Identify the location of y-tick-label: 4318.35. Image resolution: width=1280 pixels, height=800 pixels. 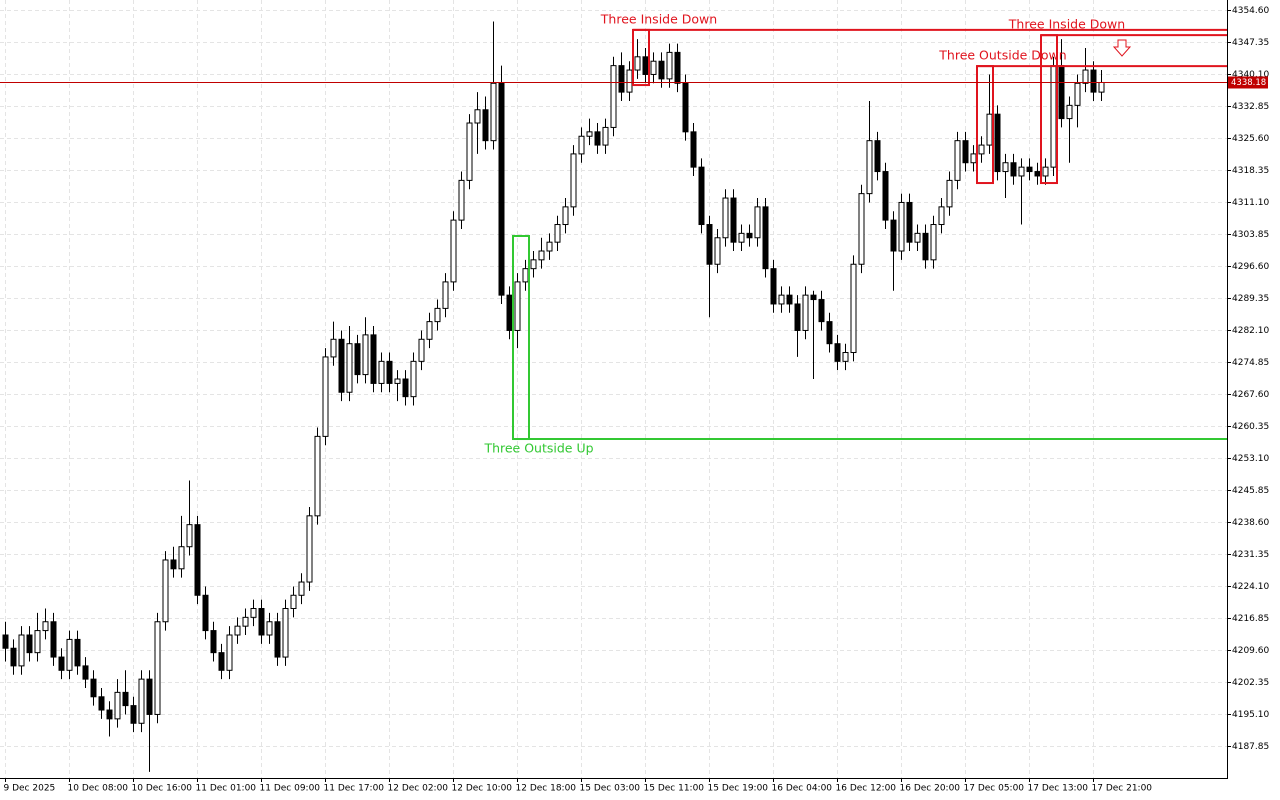
(1250, 171).